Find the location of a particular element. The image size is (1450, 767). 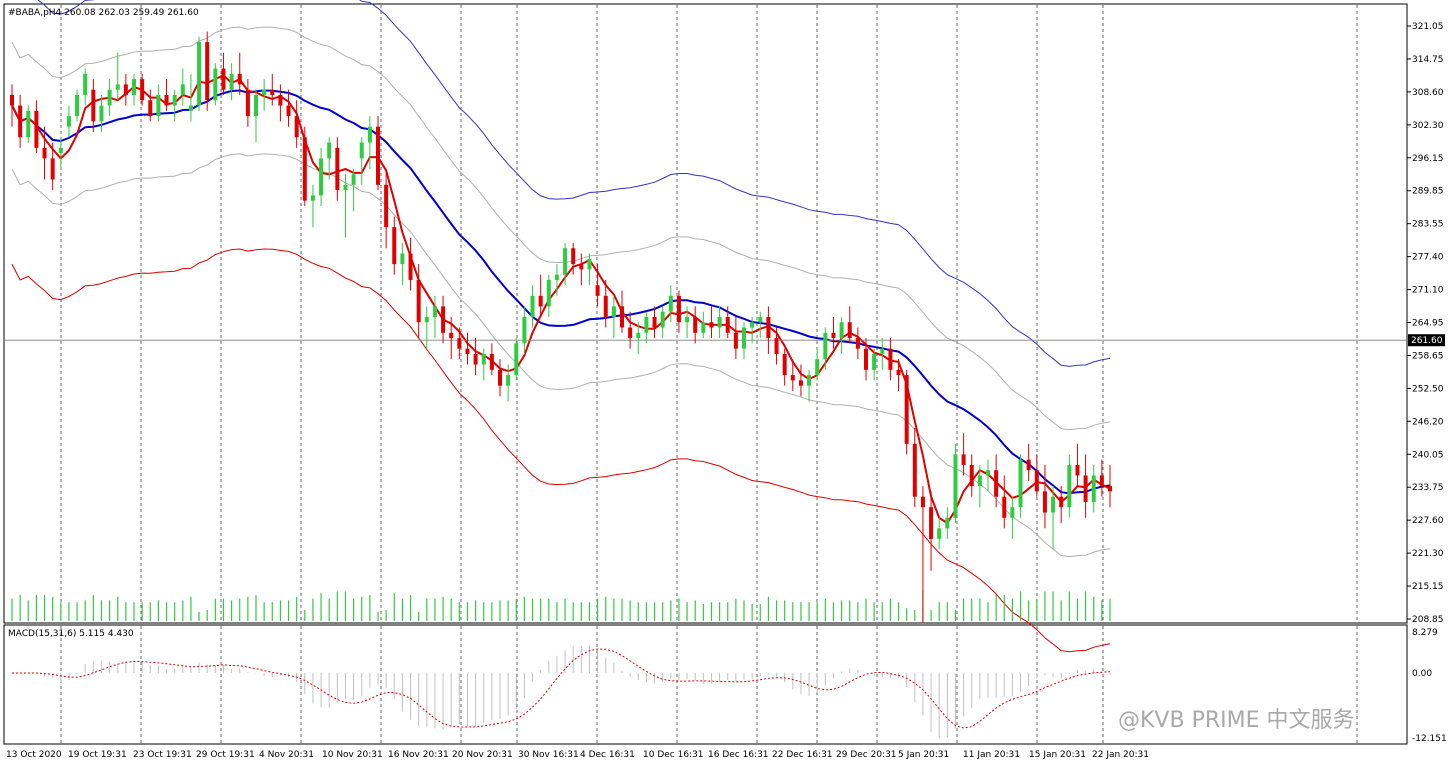

time-tick-label: 16 Dec 16:31 is located at coordinates (738, 755).